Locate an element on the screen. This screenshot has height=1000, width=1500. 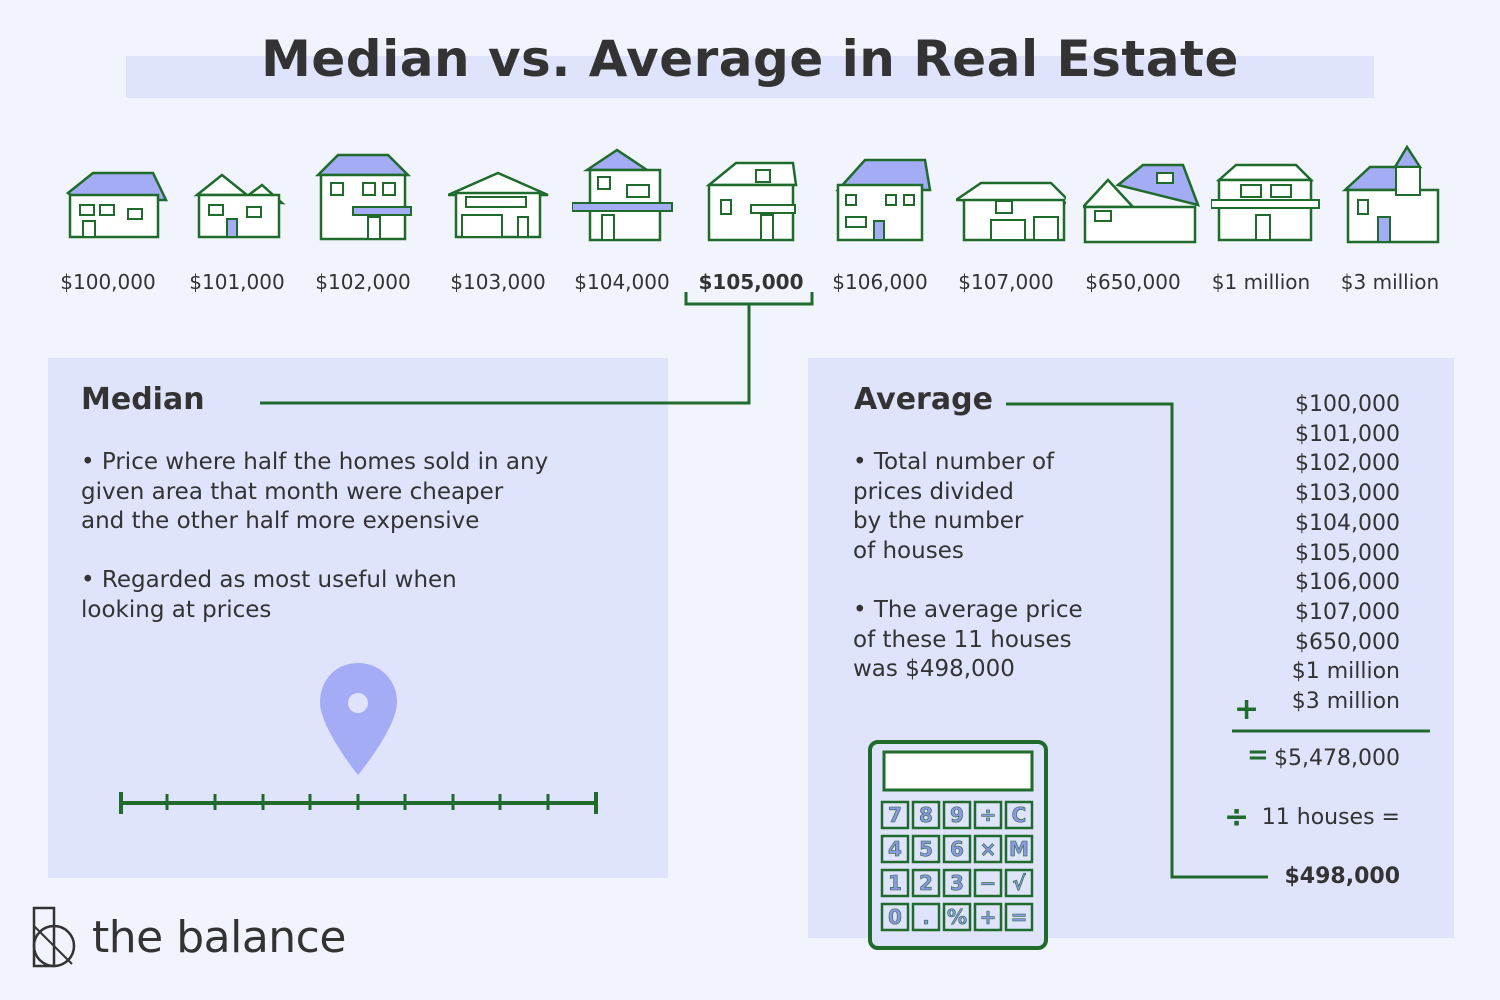
house-item: $104,000 is located at coordinates (622, 220).